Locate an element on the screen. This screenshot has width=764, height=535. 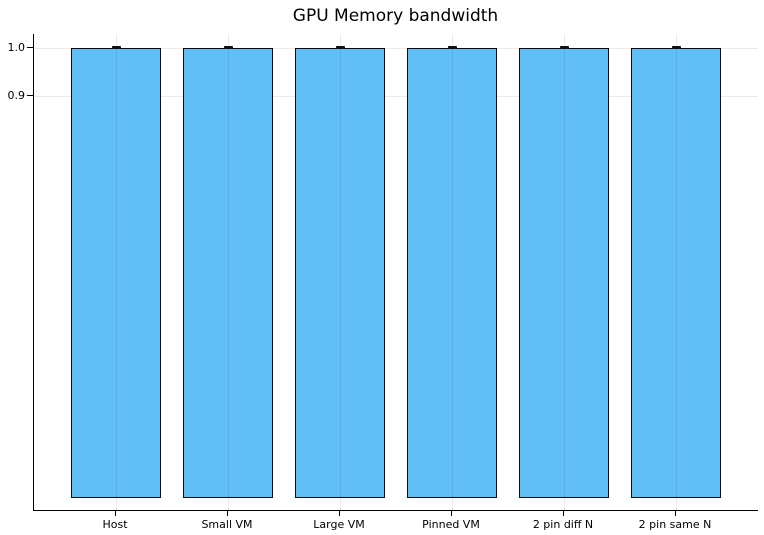
chart-title: GPU Memory bandwidth is located at coordinates (395, 16).